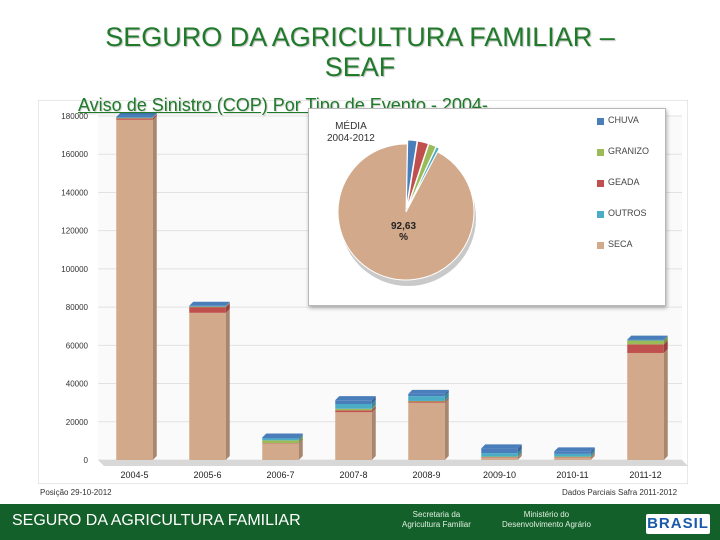  I want to click on x-tick-label: 2011-12, so click(645, 475).